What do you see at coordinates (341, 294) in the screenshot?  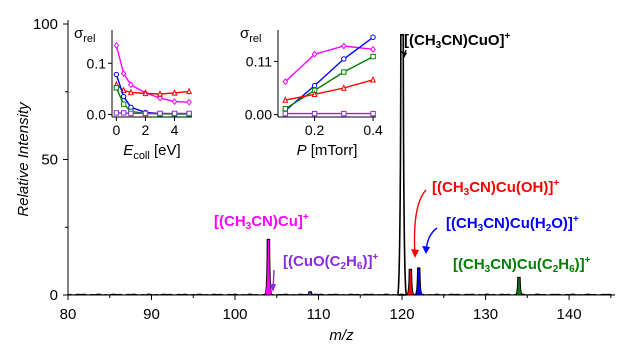 I see `spectrum-baseline` at bounding box center [341, 294].